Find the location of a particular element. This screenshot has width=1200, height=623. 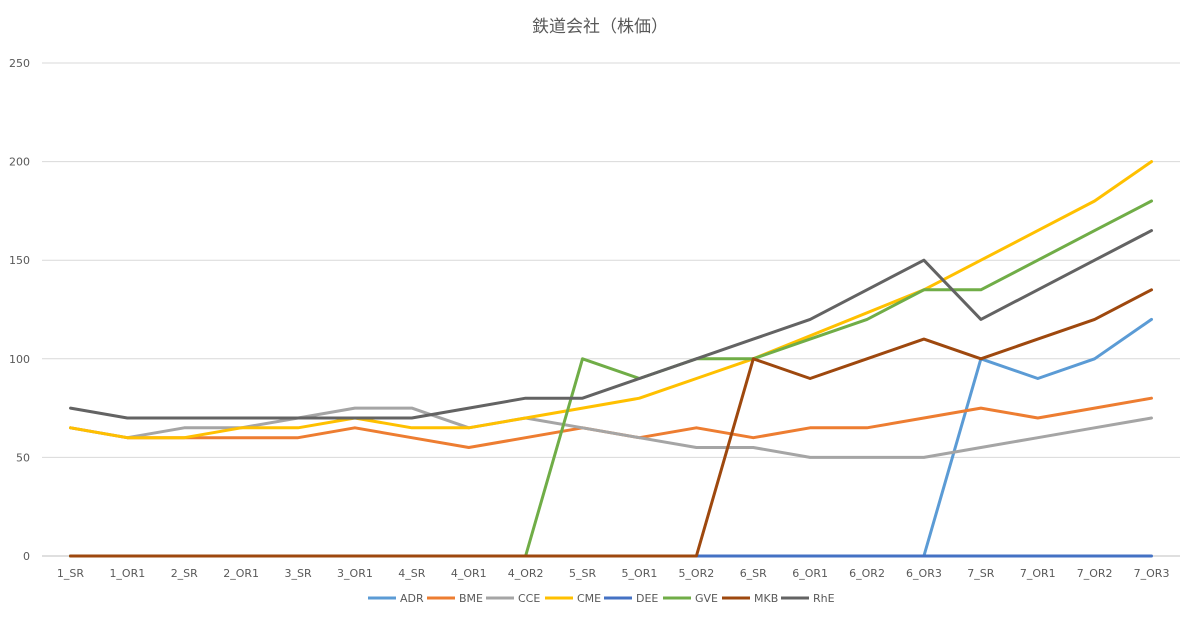

legend-item-mkb: MKB is located at coordinates (750, 598).